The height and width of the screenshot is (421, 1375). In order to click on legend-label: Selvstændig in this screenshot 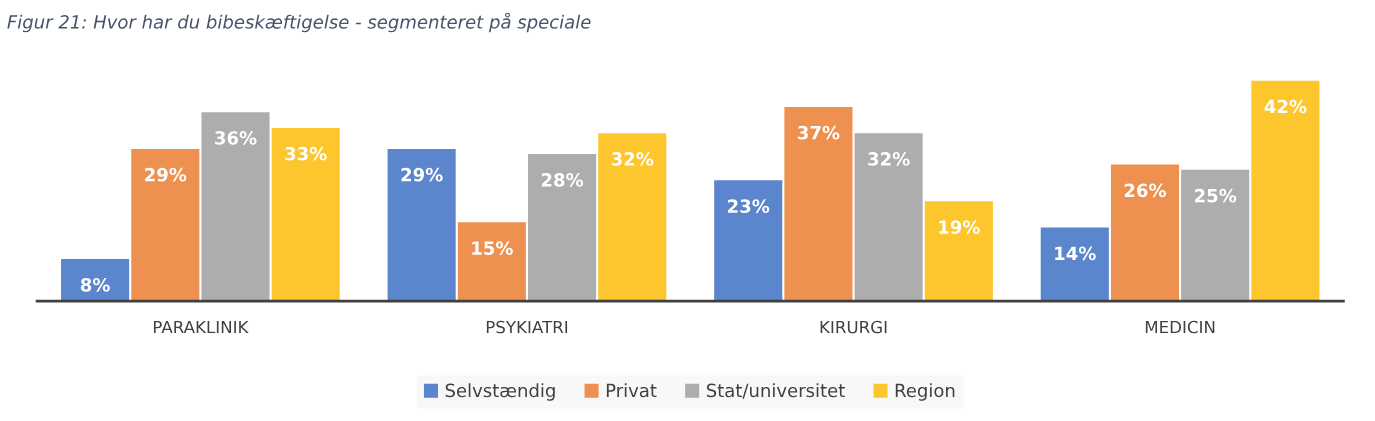, I will do `click(500, 392)`.